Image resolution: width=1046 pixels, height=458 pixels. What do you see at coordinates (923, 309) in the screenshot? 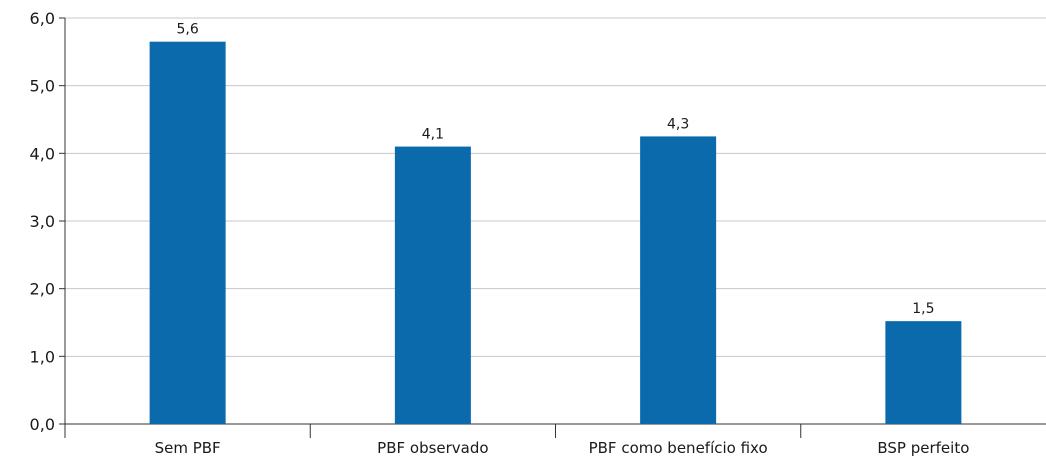
I see `bar-value-label: 1,5` at bounding box center [923, 309].